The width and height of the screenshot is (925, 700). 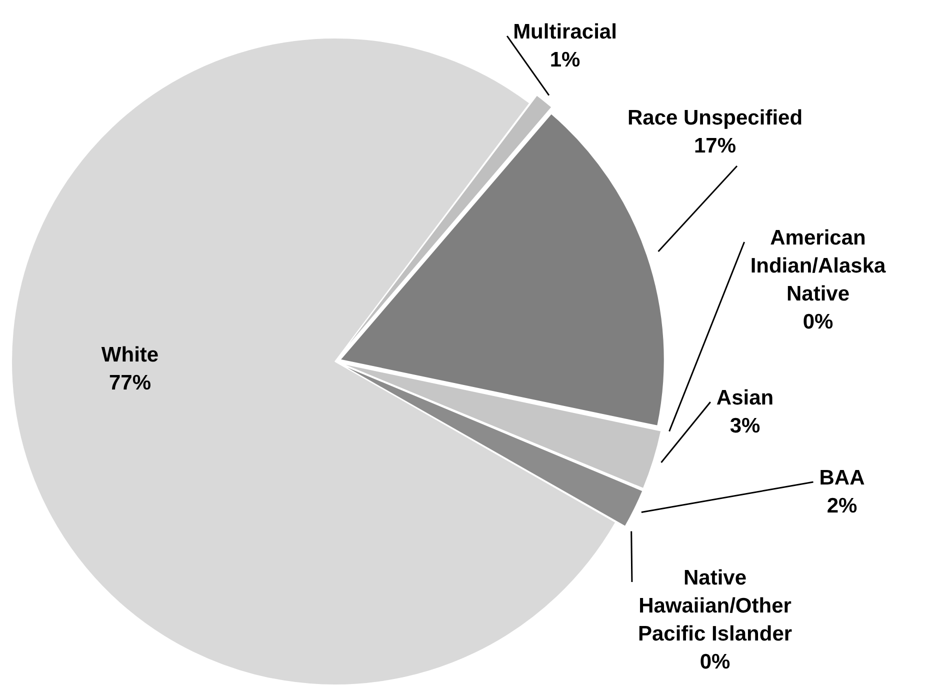 I want to click on slice-label: Race Unspecified, so click(x=715, y=118).